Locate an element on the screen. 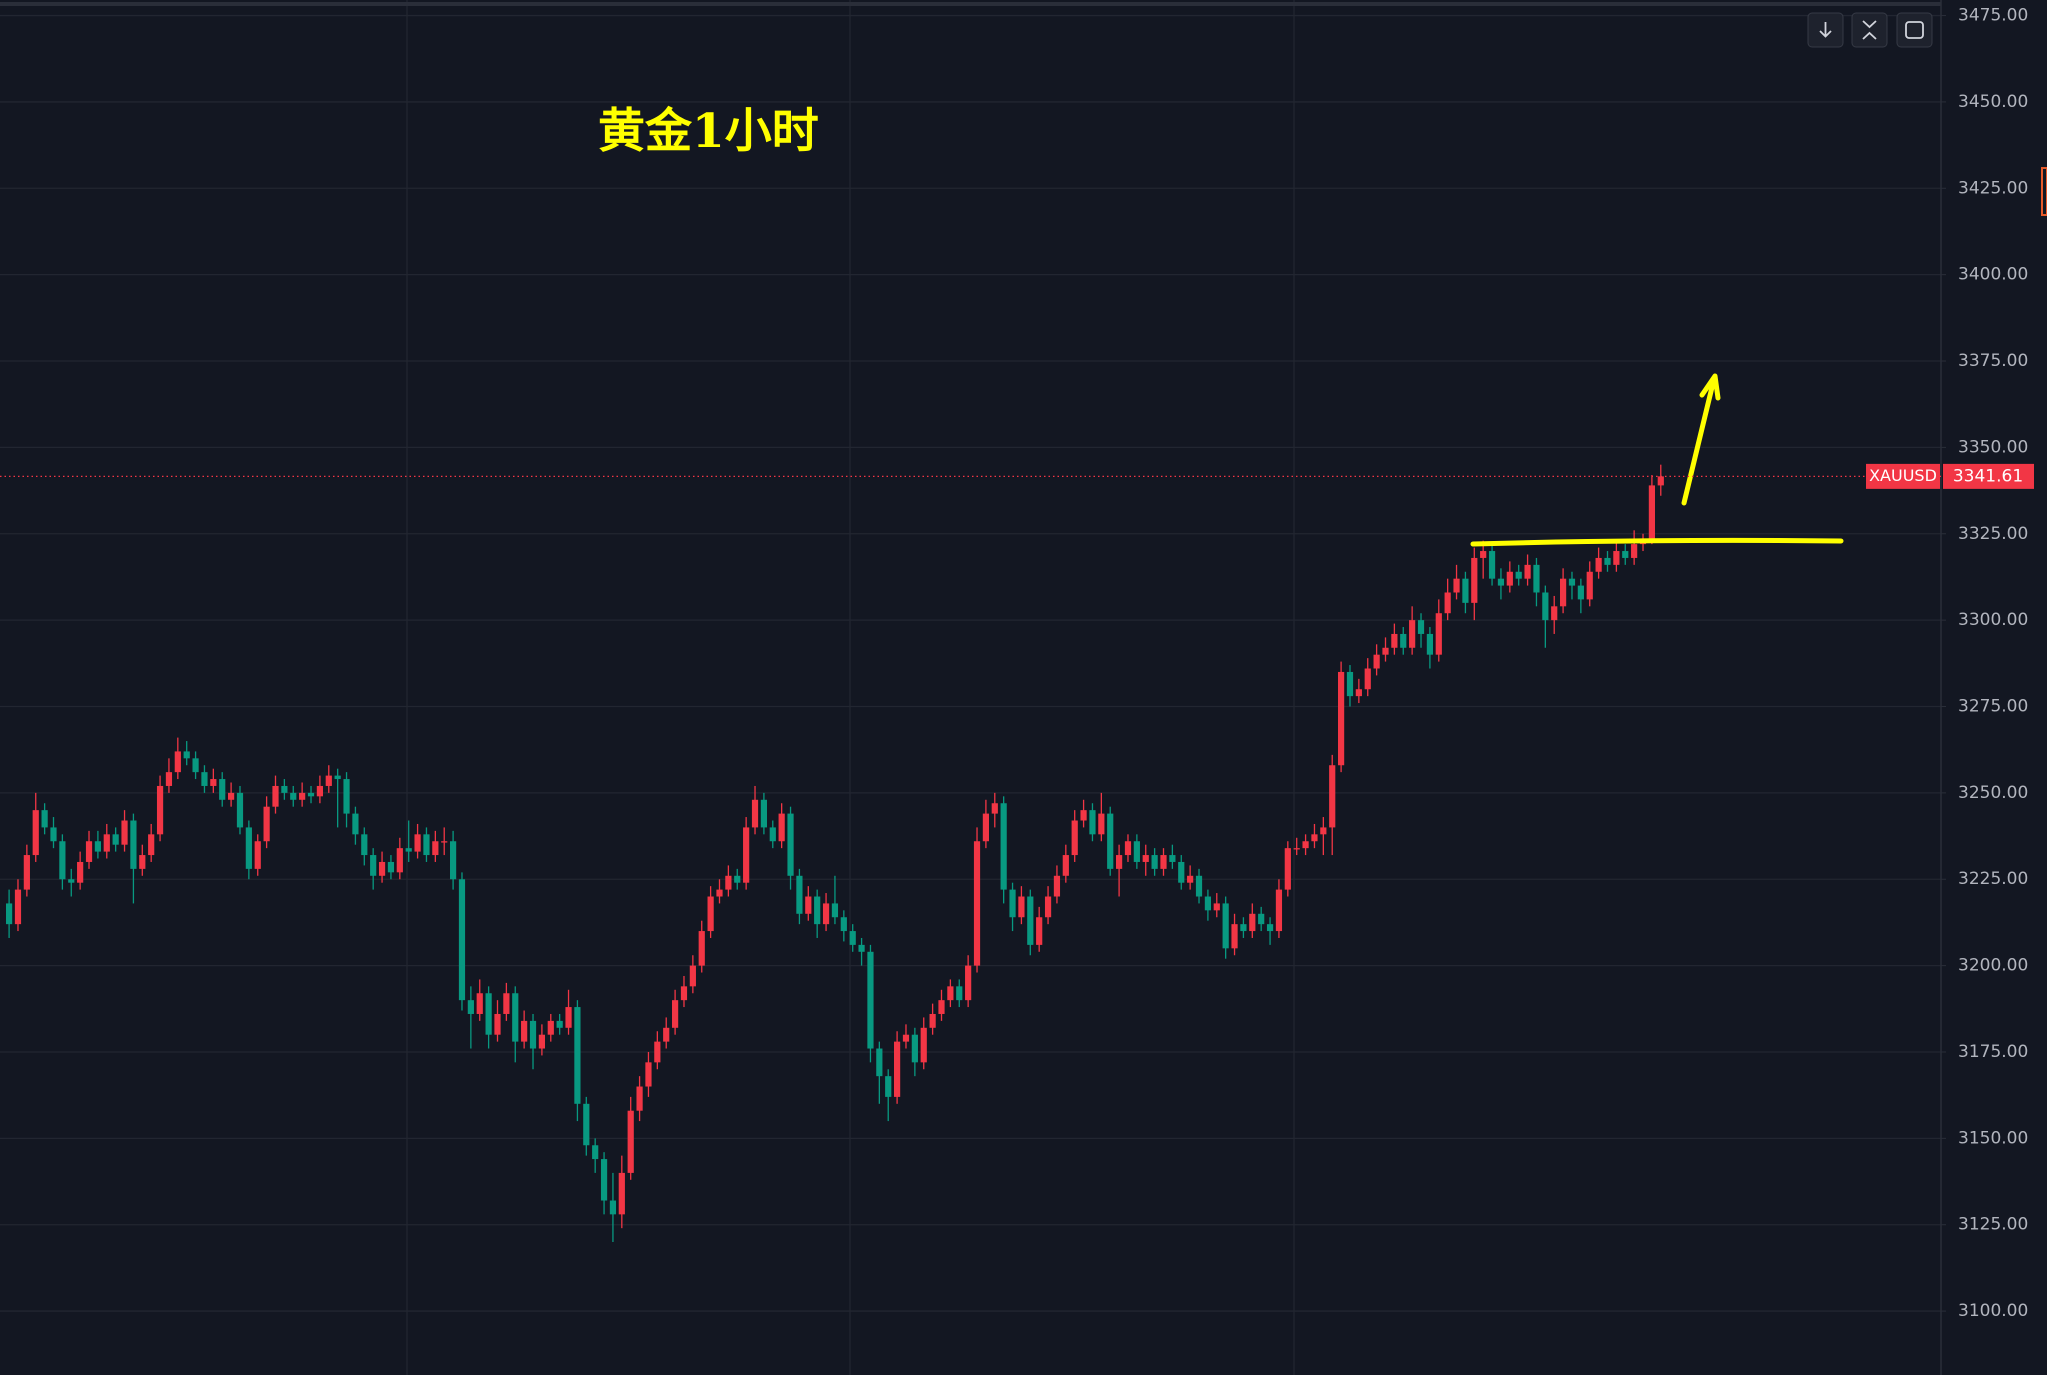  y-tick-label: 3100.00 is located at coordinates (1993, 1311).